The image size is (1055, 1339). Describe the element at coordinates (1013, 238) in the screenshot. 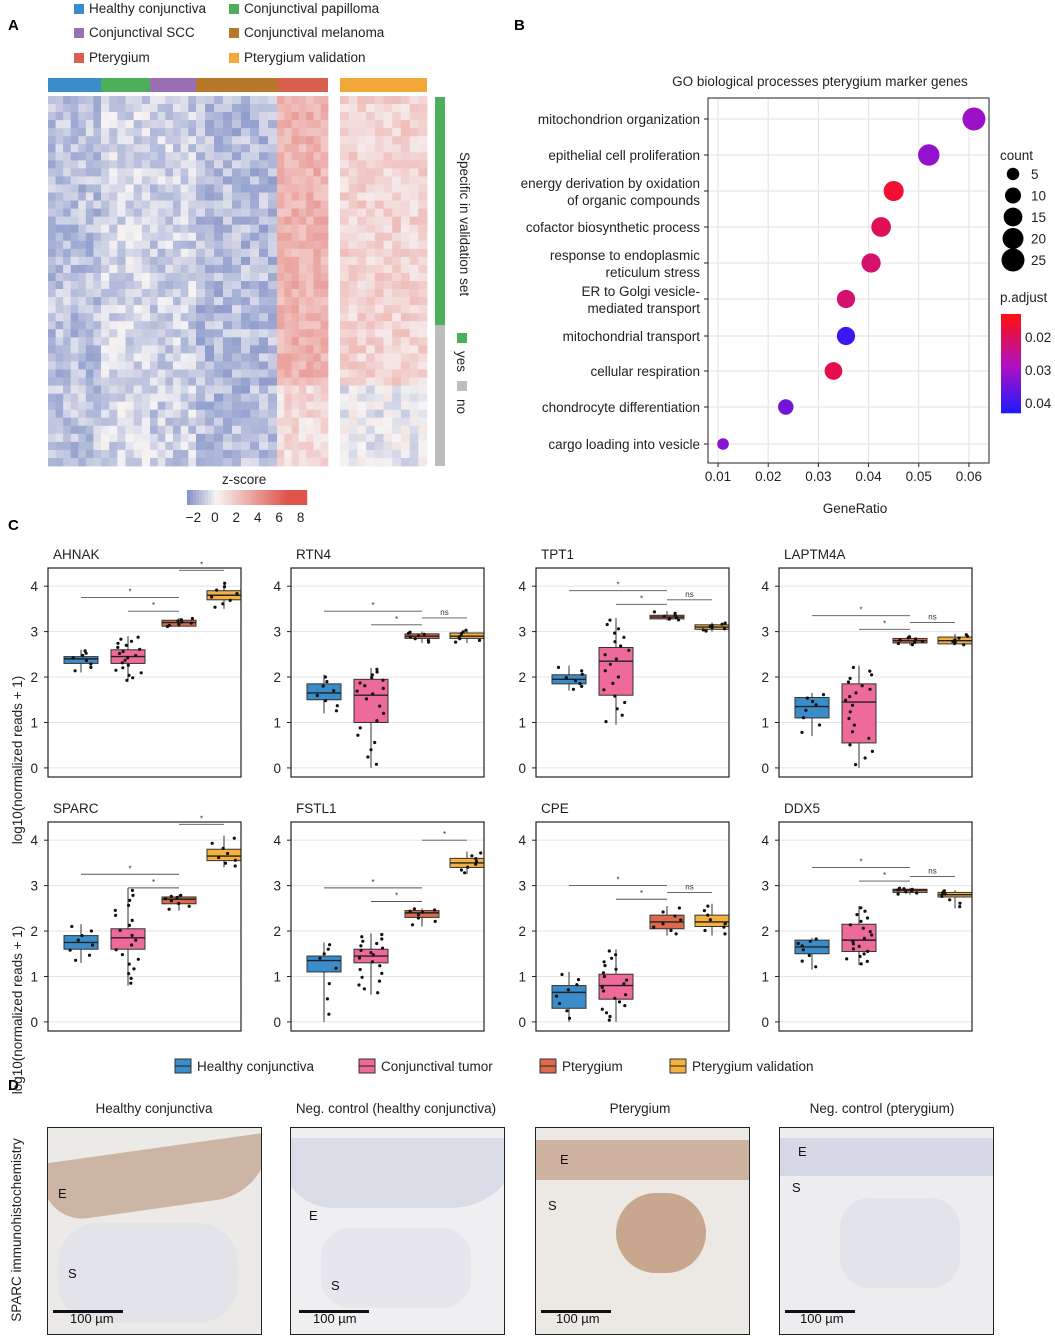

I see `size-legend-dot` at that location.